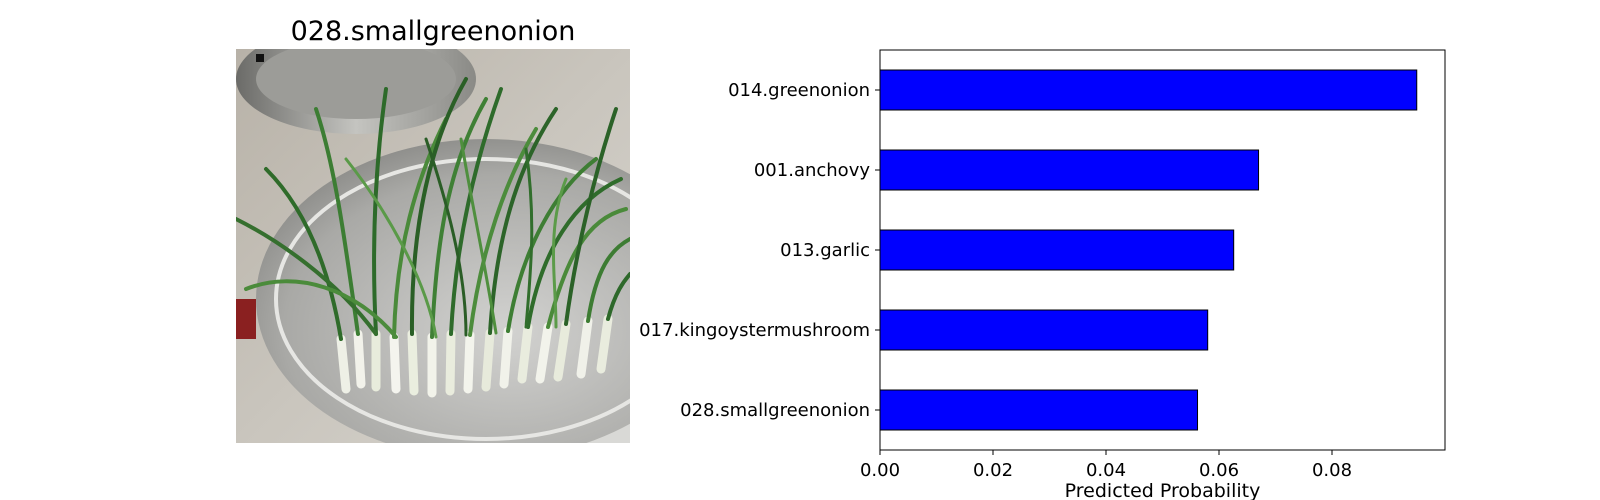  I want to click on x-axis-label: Predicted Probability, so click(1163, 490).